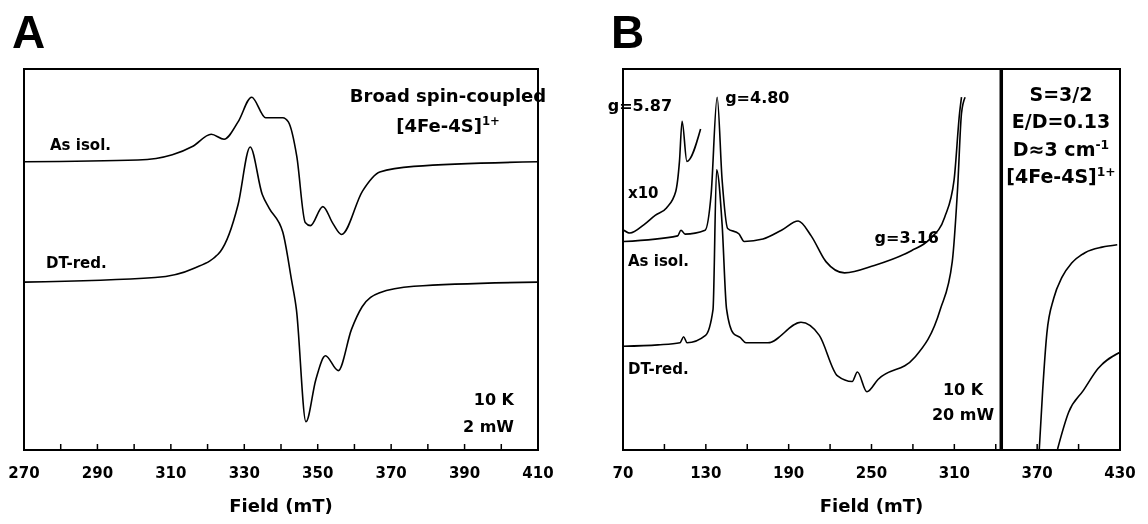 The height and width of the screenshot is (524, 1148). I want to click on x-tick-label: 290, so click(97, 473).